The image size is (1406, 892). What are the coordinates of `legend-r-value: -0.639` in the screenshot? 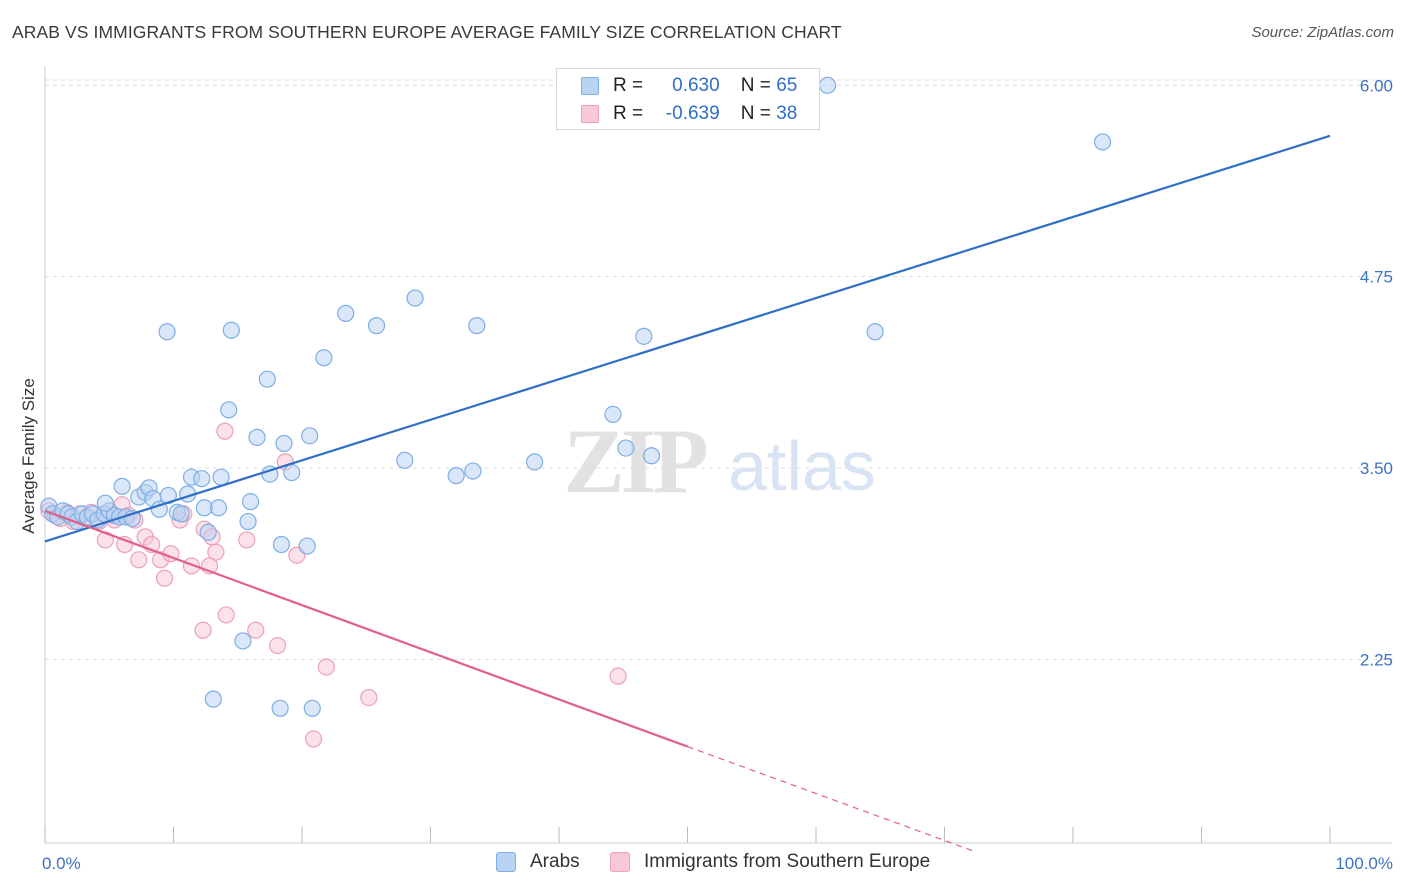 It's located at (692, 113).